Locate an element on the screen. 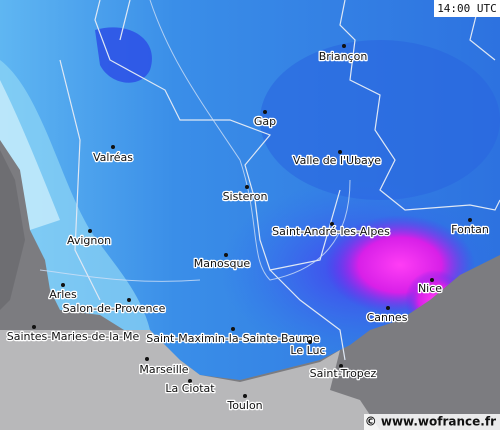  credit: © www.wofrance.fr is located at coordinates (432, 422).